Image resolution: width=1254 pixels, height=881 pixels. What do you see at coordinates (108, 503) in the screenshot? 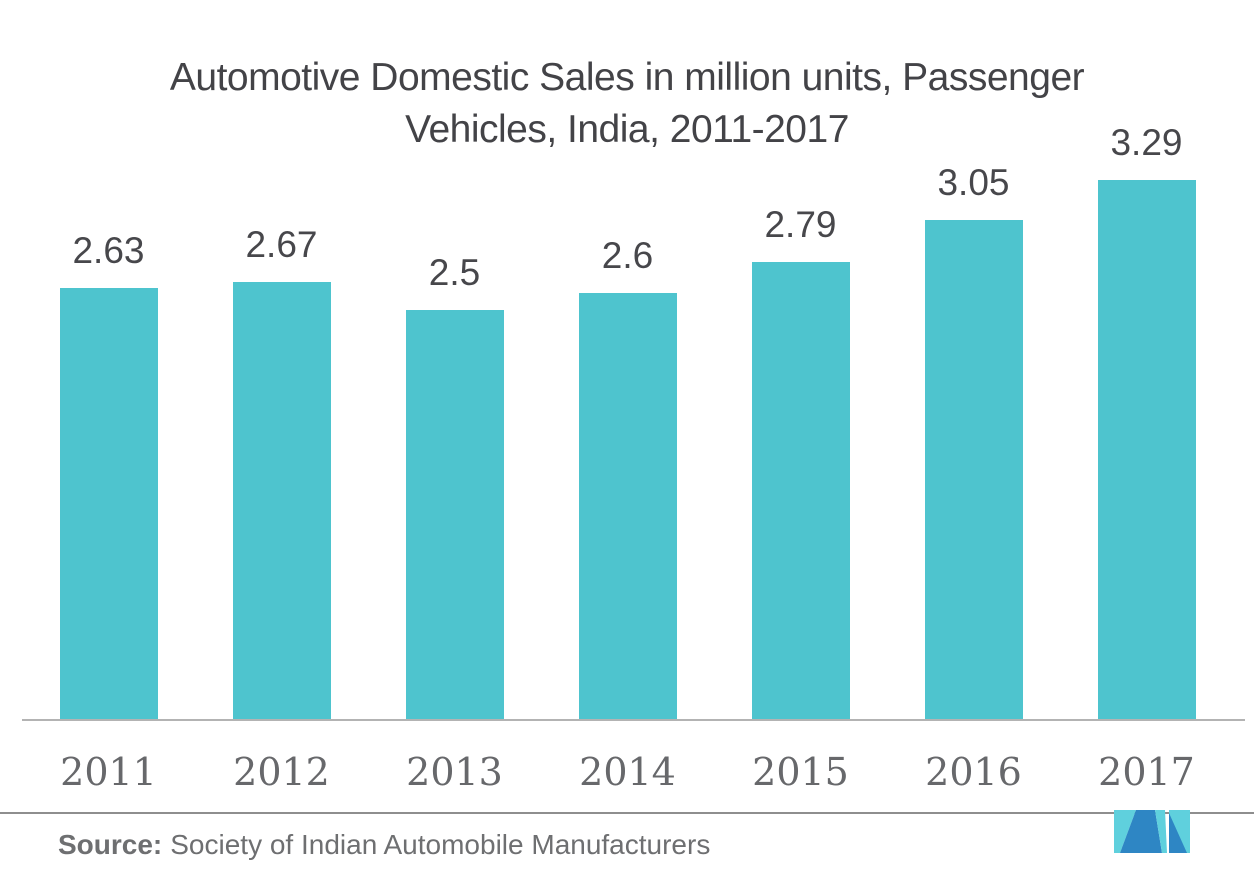
I see `bar-2011` at bounding box center [108, 503].